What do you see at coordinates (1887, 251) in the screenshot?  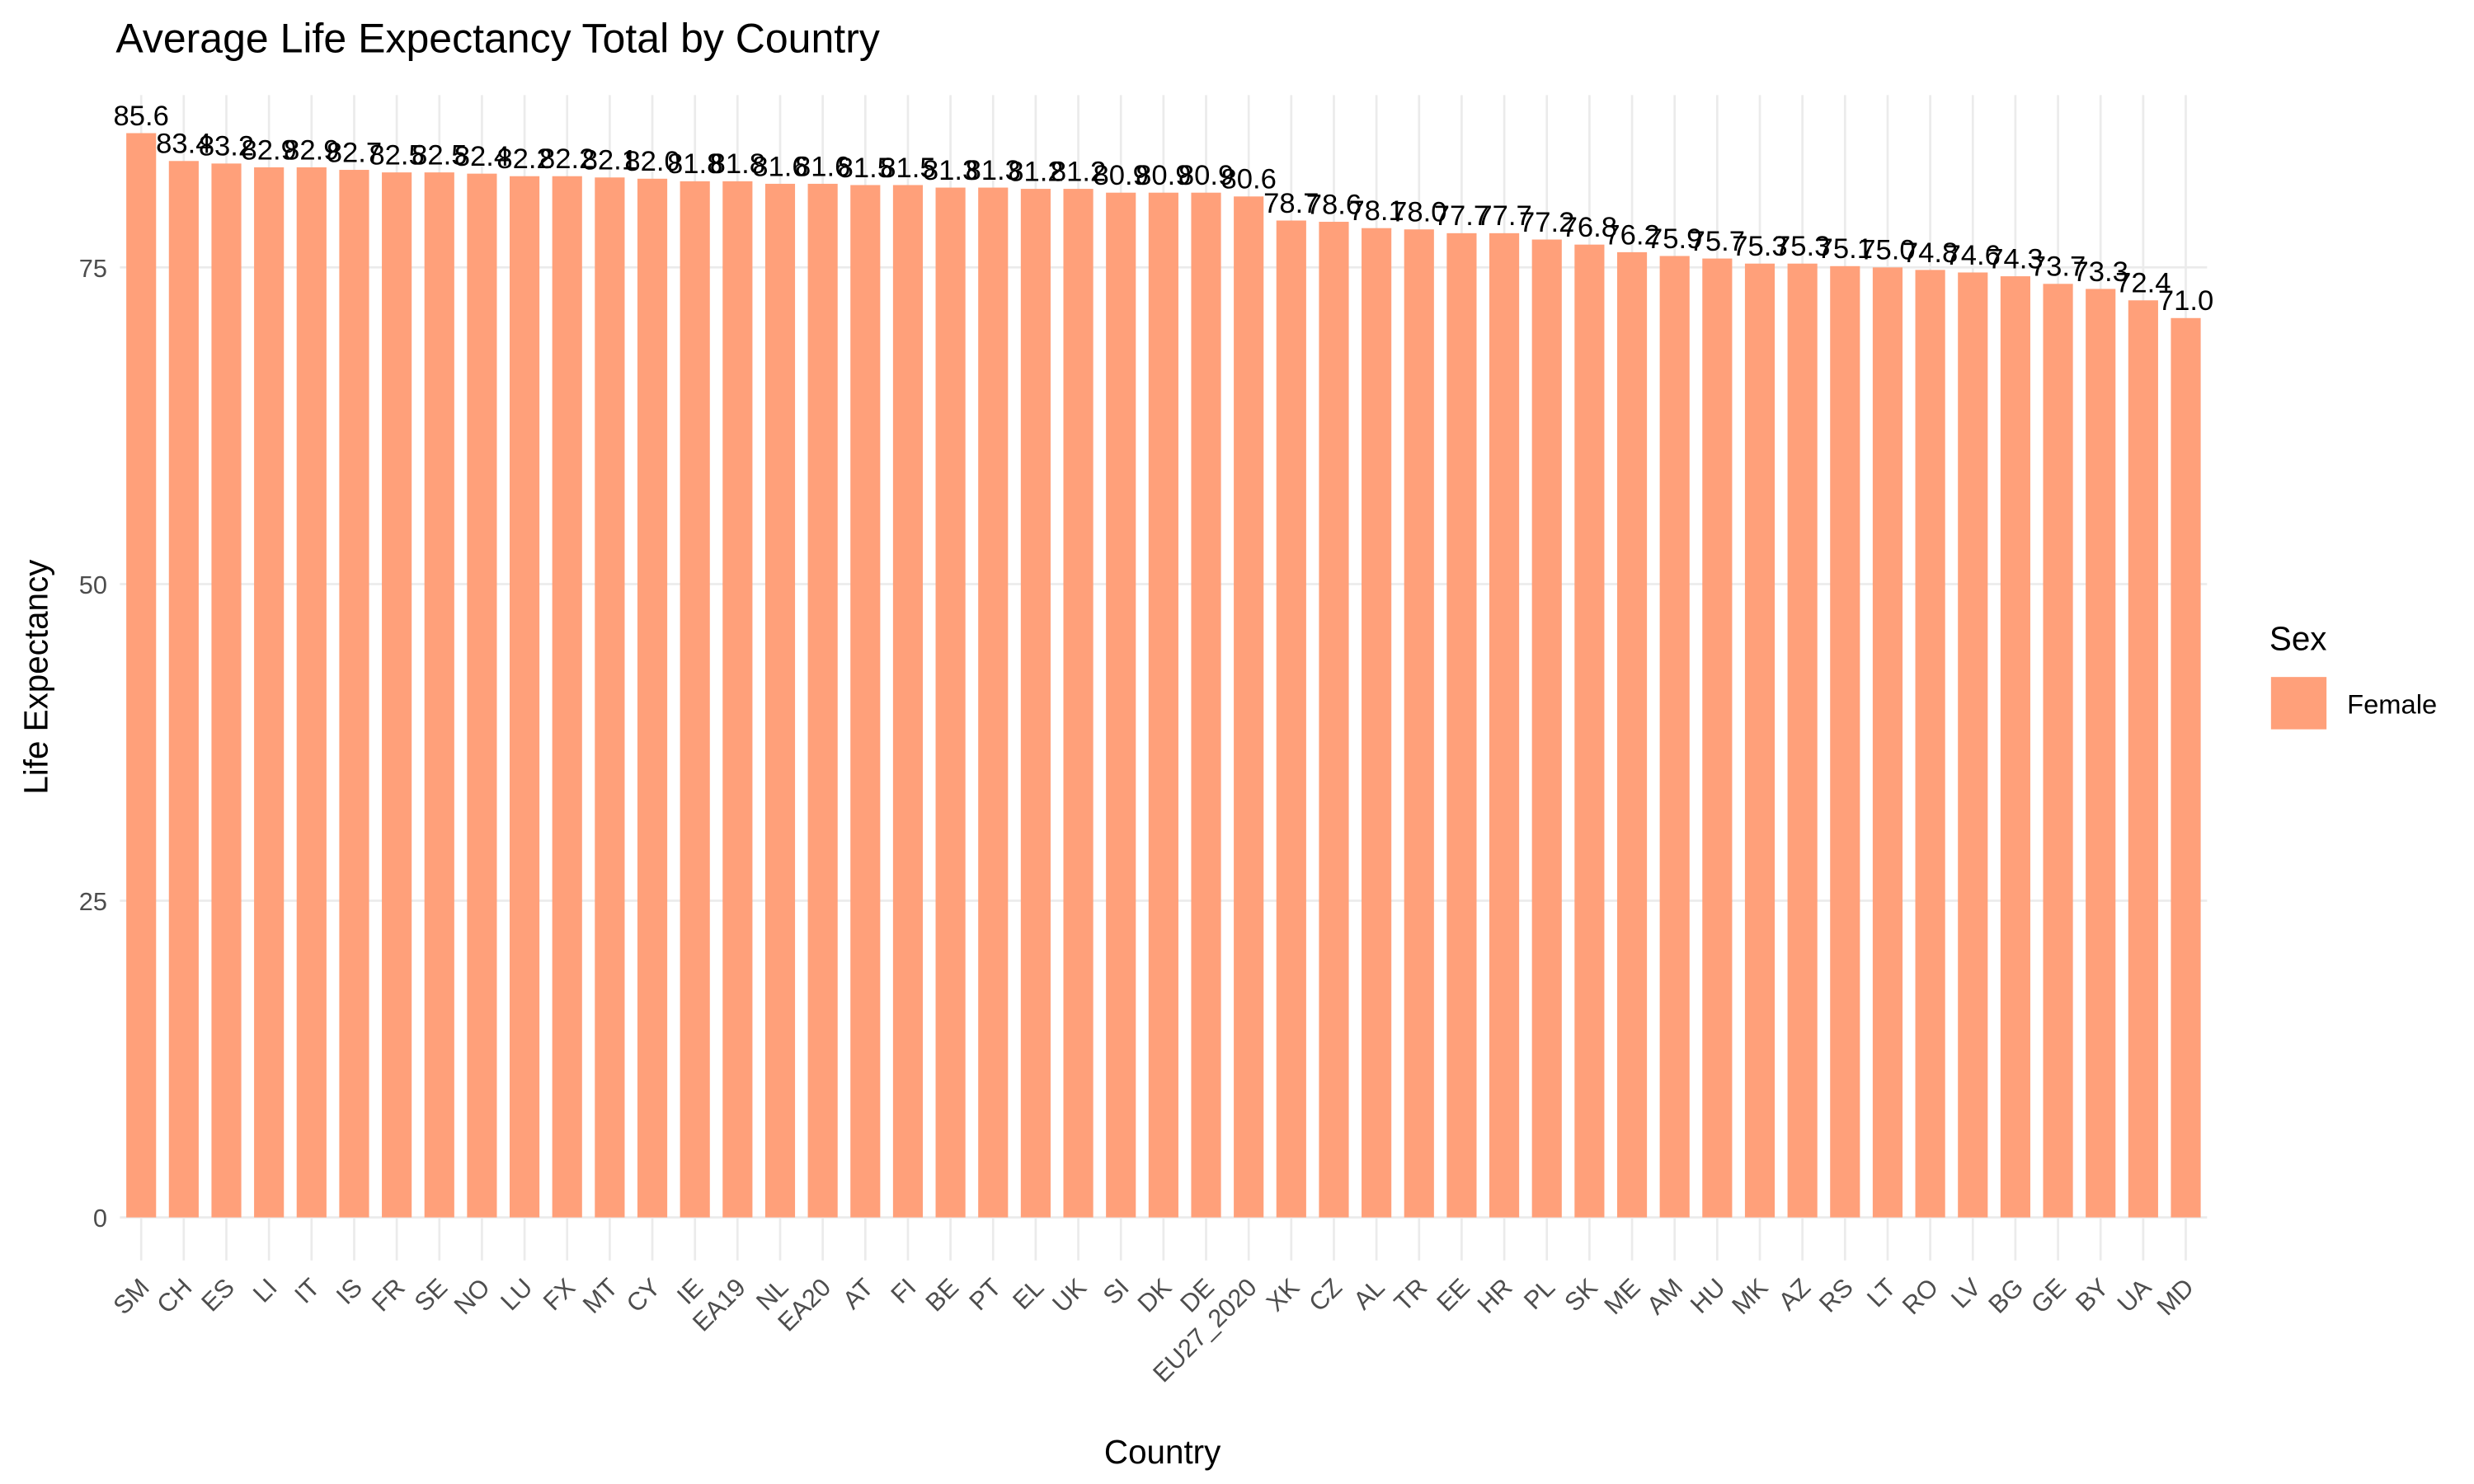 I see `data-label: 75.0` at bounding box center [1887, 251].